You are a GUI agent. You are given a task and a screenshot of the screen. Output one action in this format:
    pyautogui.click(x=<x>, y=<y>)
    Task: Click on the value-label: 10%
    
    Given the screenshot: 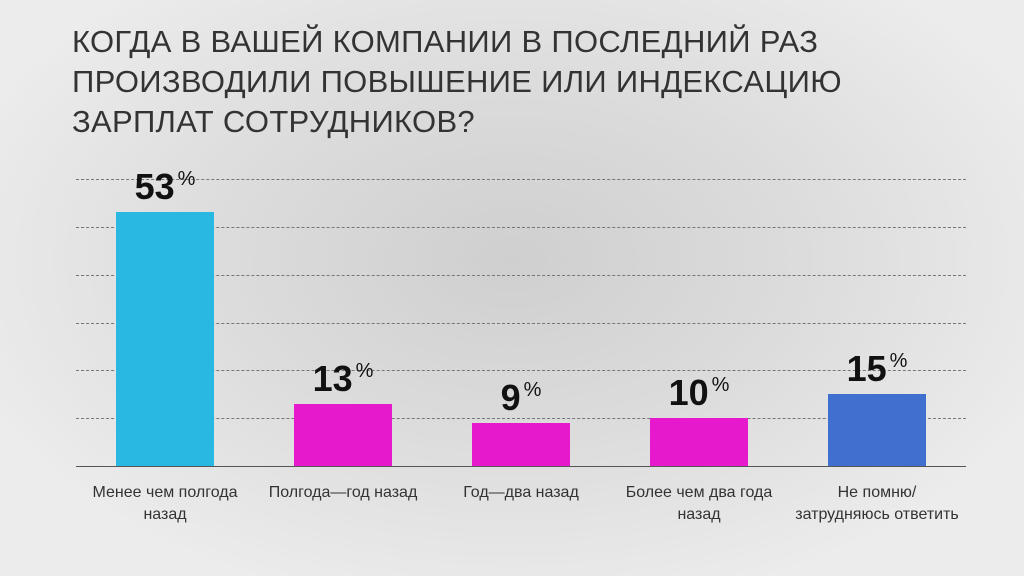 What is the action you would take?
    pyautogui.click(x=699, y=393)
    